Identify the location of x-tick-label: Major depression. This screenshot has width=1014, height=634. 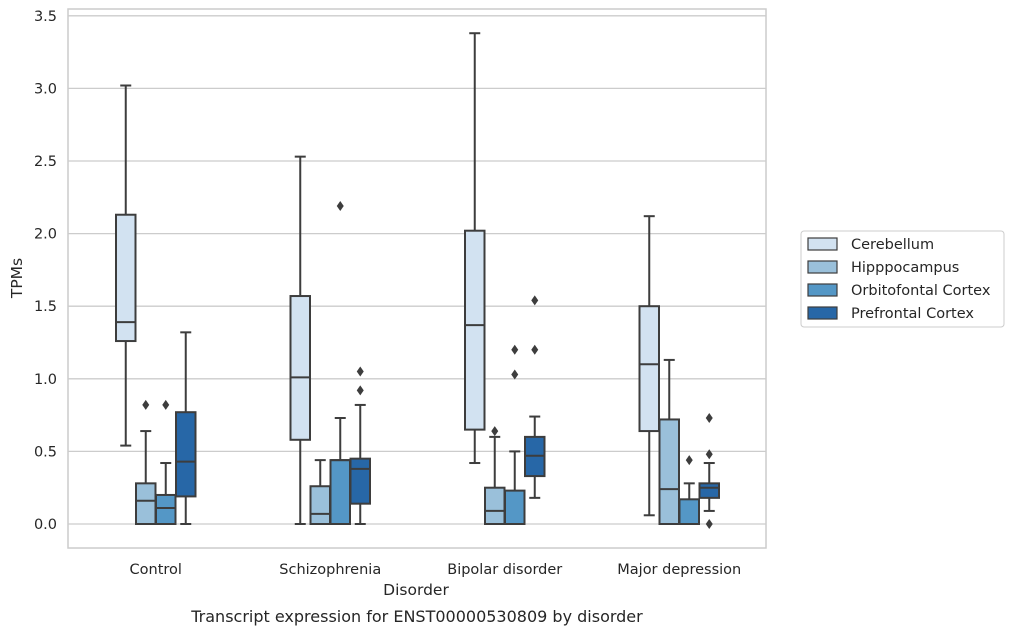
(679, 570).